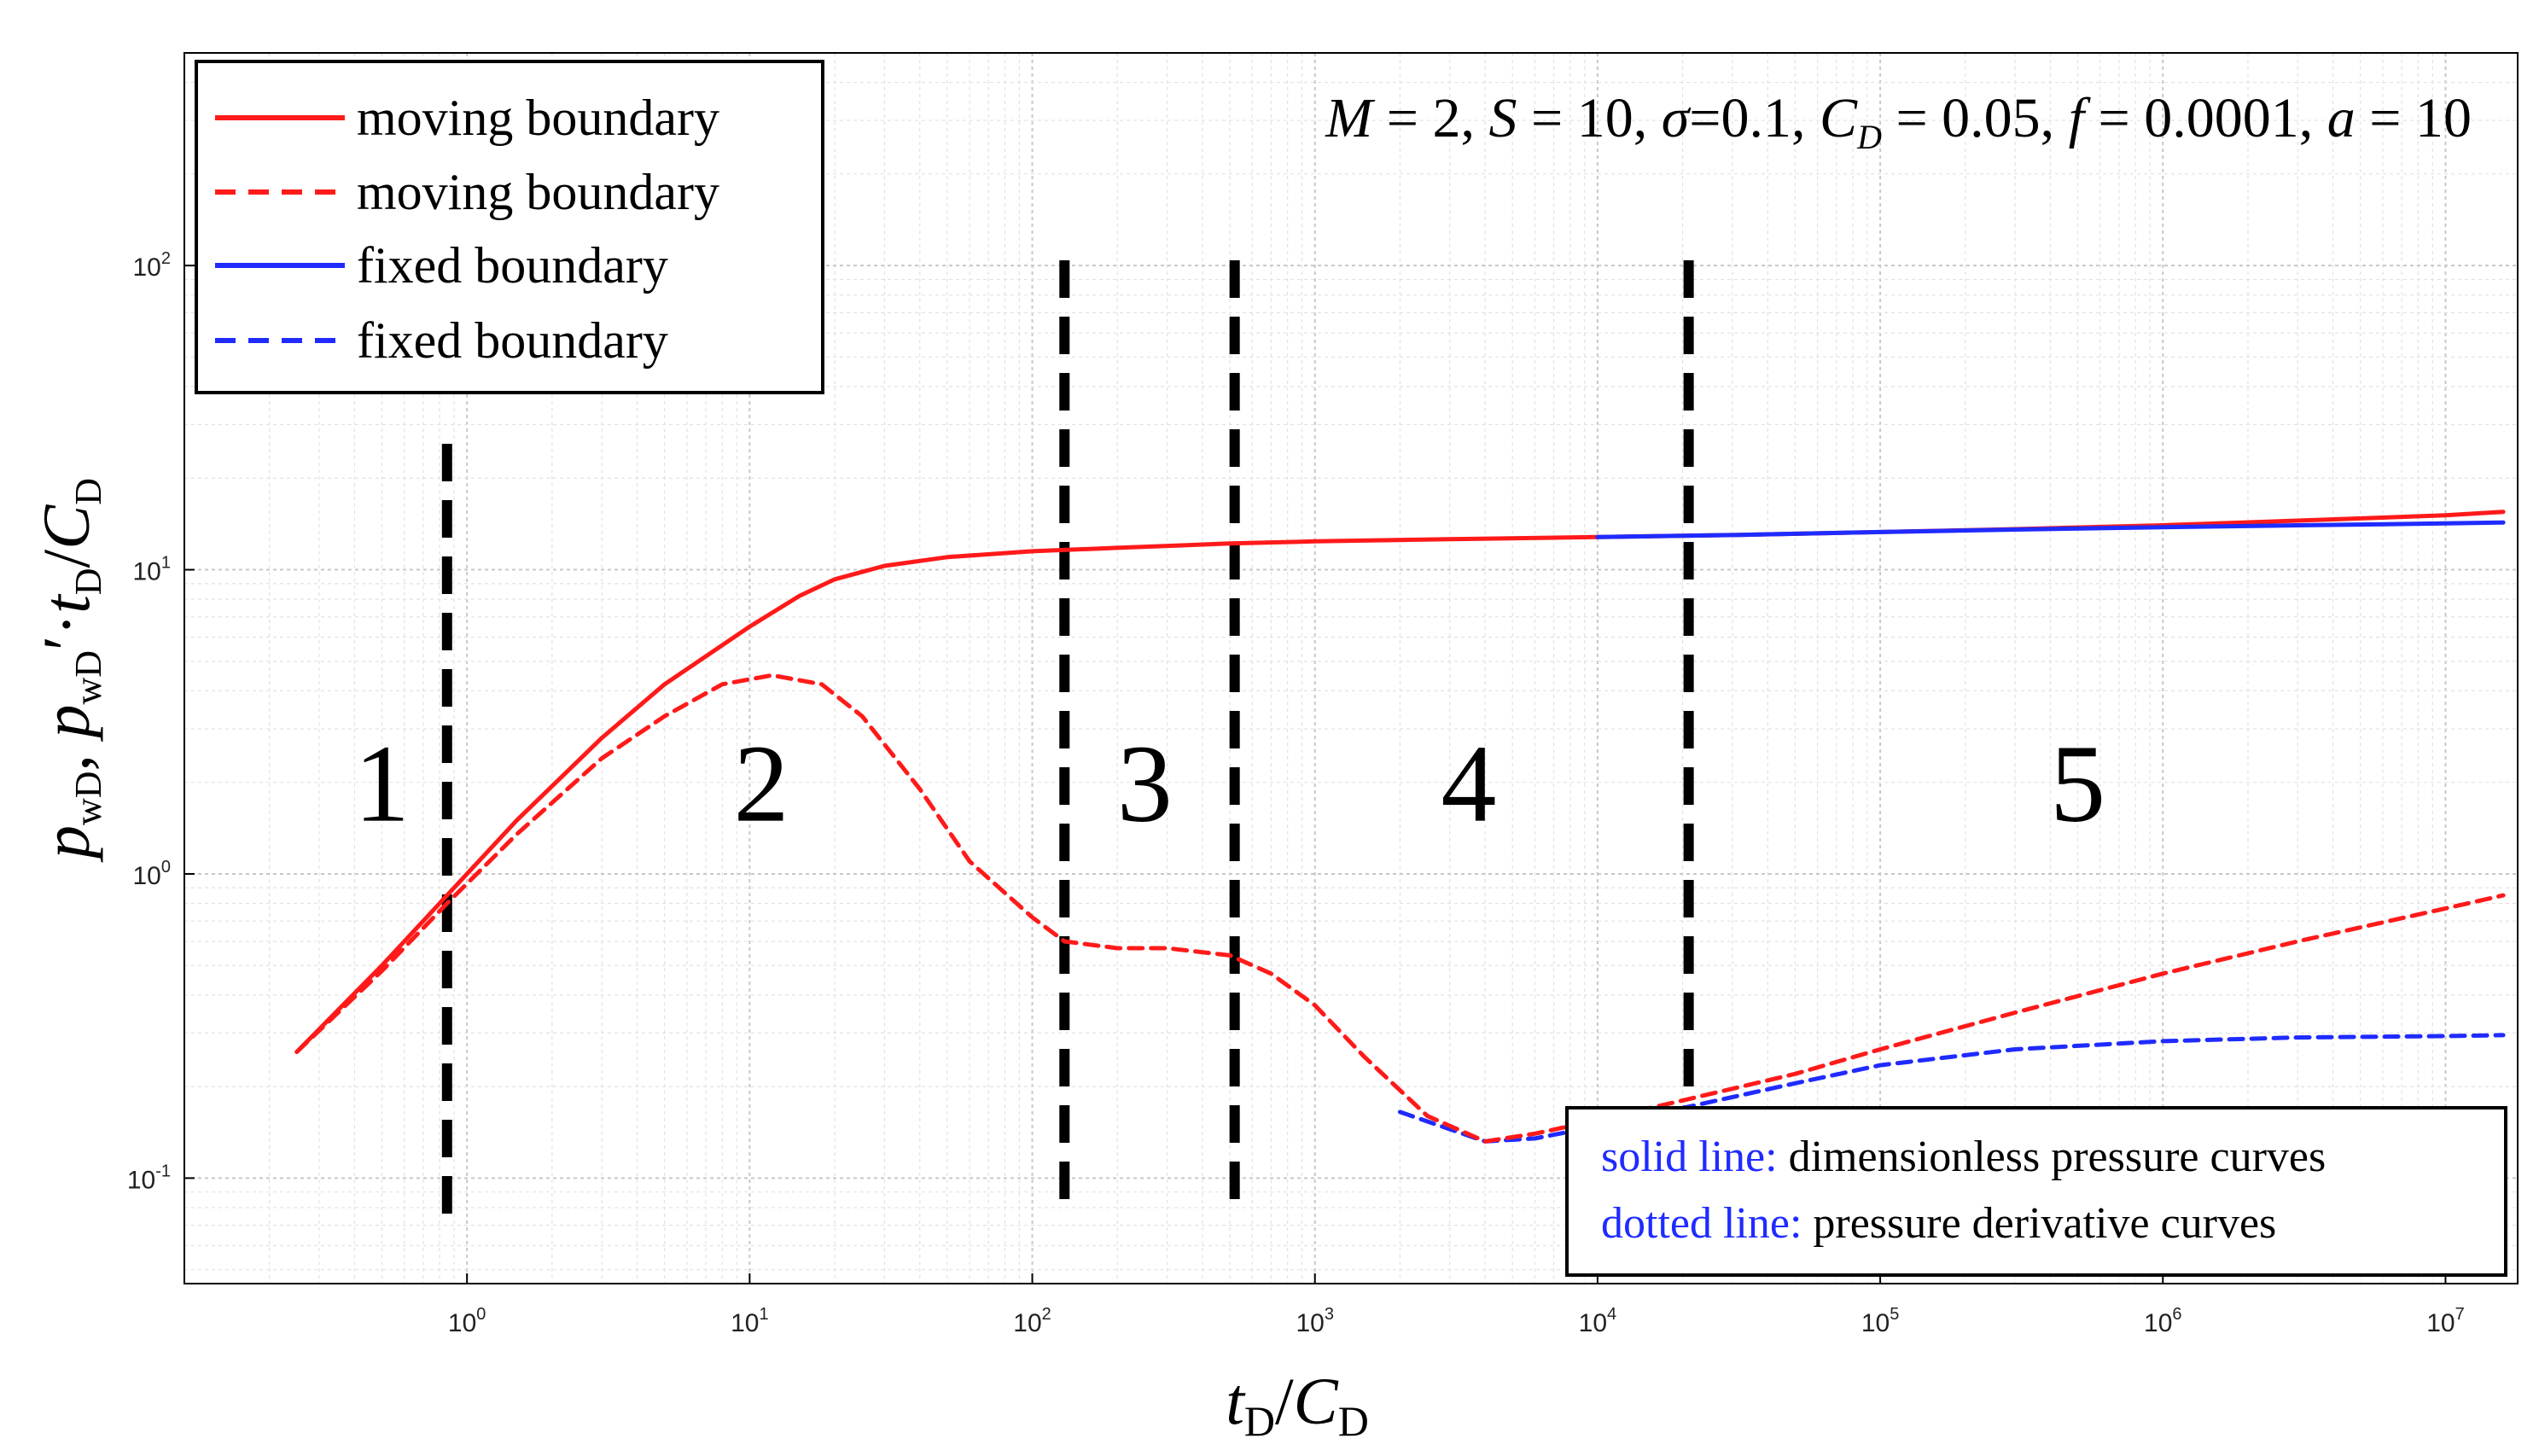 This screenshot has height=1456, width=2539. What do you see at coordinates (538, 192) in the screenshot?
I see `legend-label-moving-dashed: moving boundary` at bounding box center [538, 192].